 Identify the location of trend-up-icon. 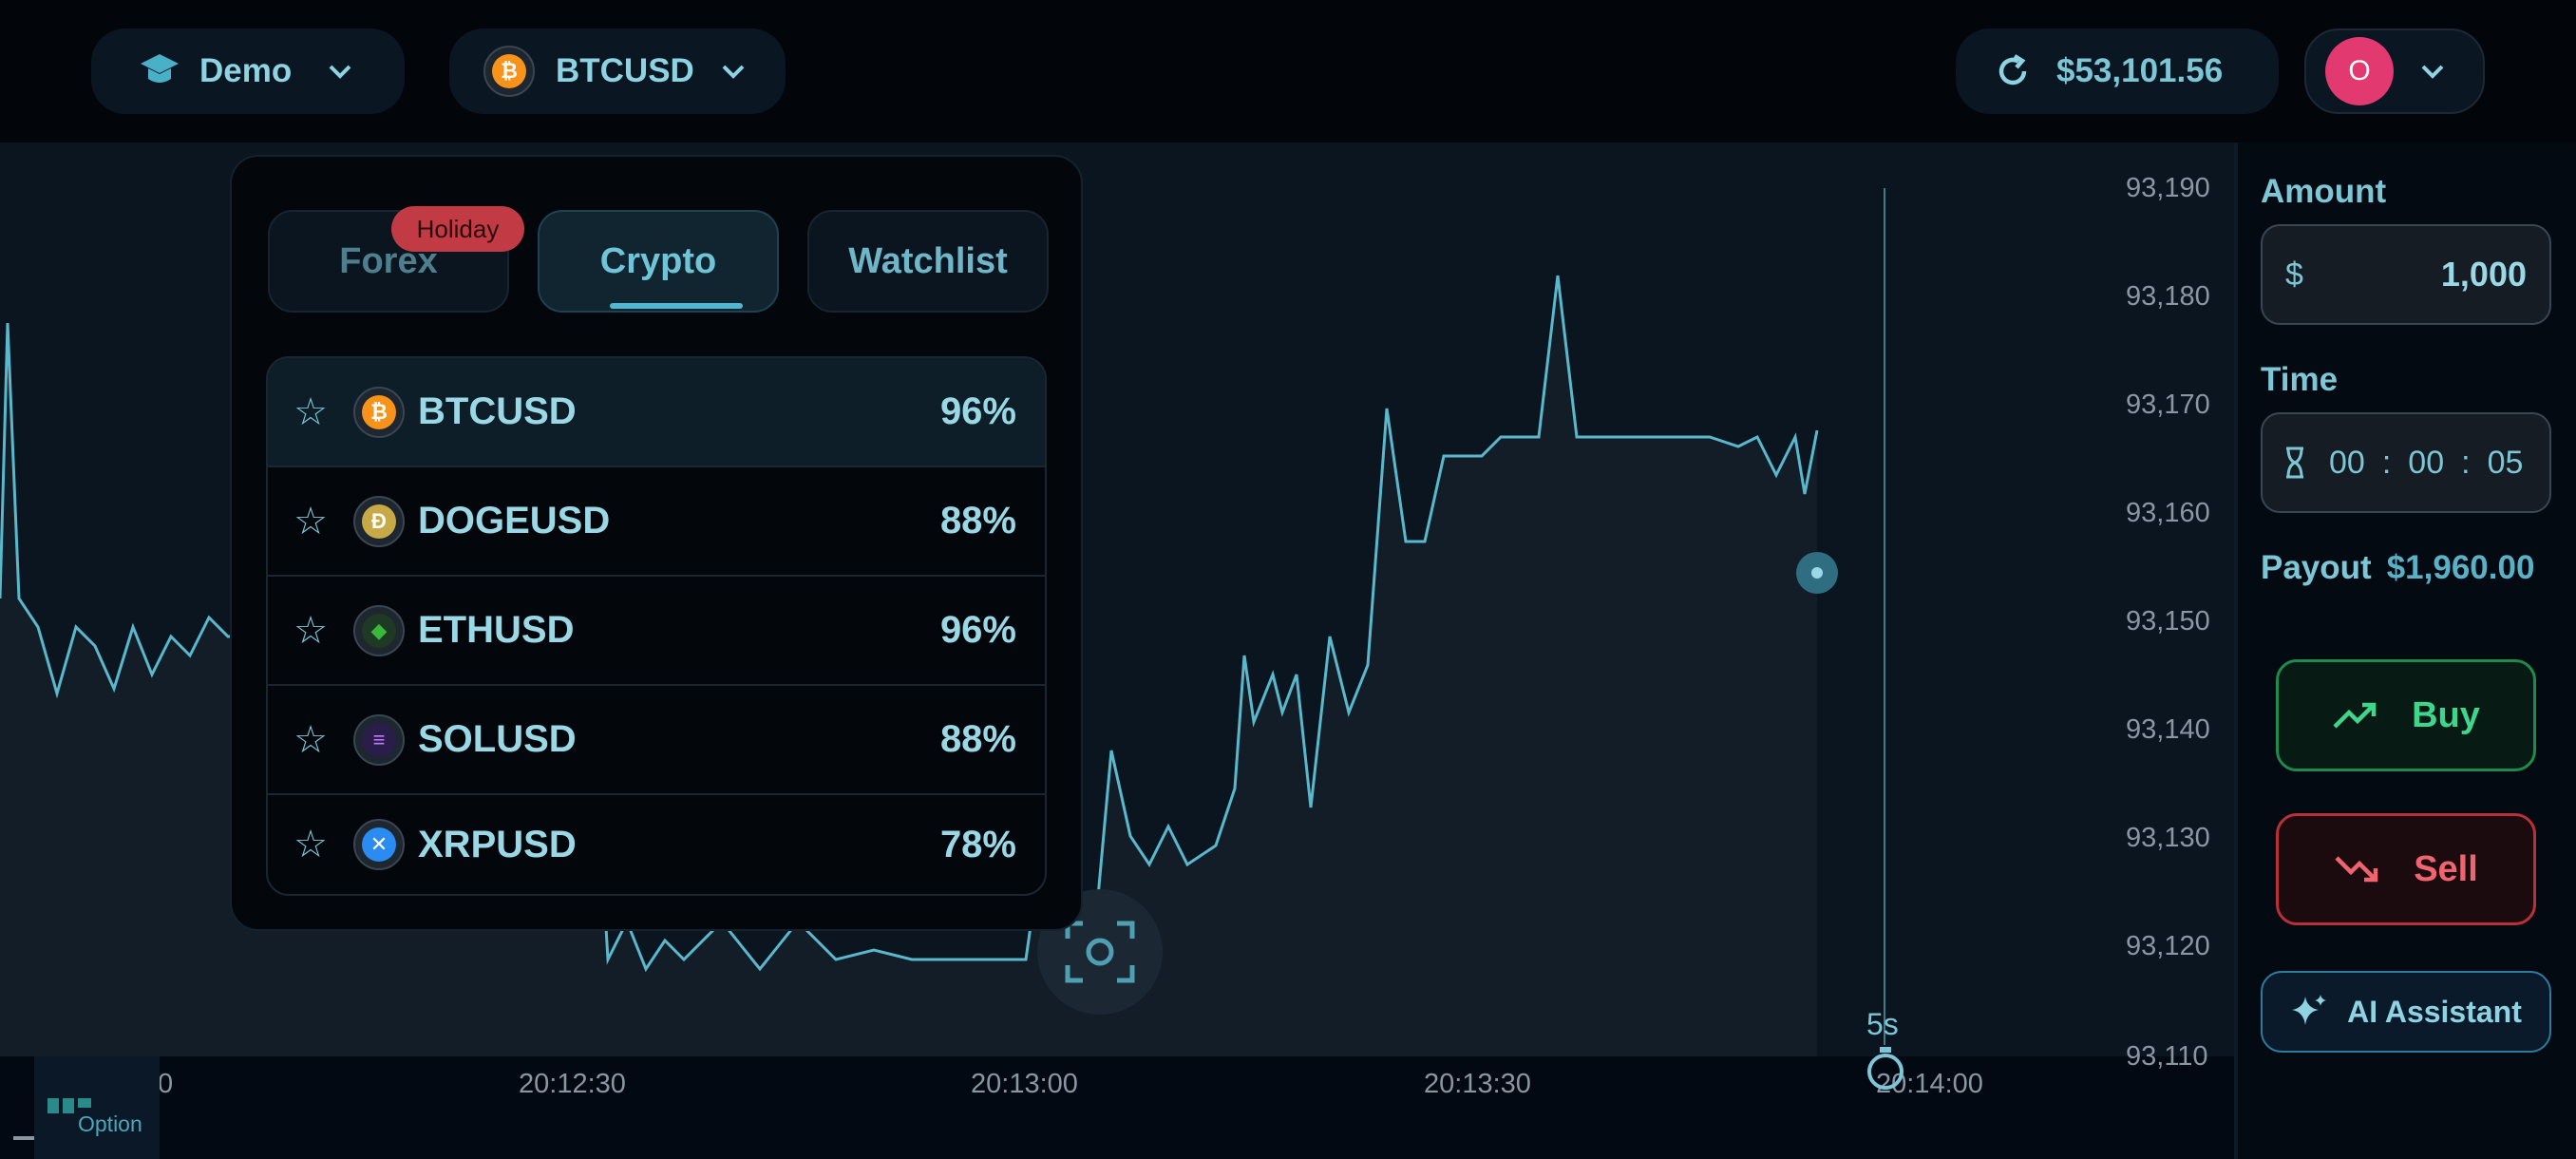
(2355, 715).